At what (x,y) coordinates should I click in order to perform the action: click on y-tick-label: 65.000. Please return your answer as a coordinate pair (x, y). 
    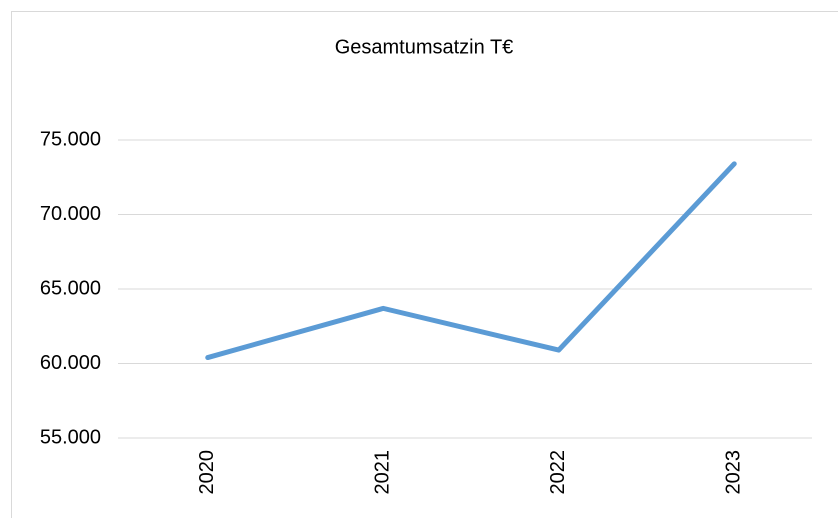
    Looking at the image, I should click on (70, 288).